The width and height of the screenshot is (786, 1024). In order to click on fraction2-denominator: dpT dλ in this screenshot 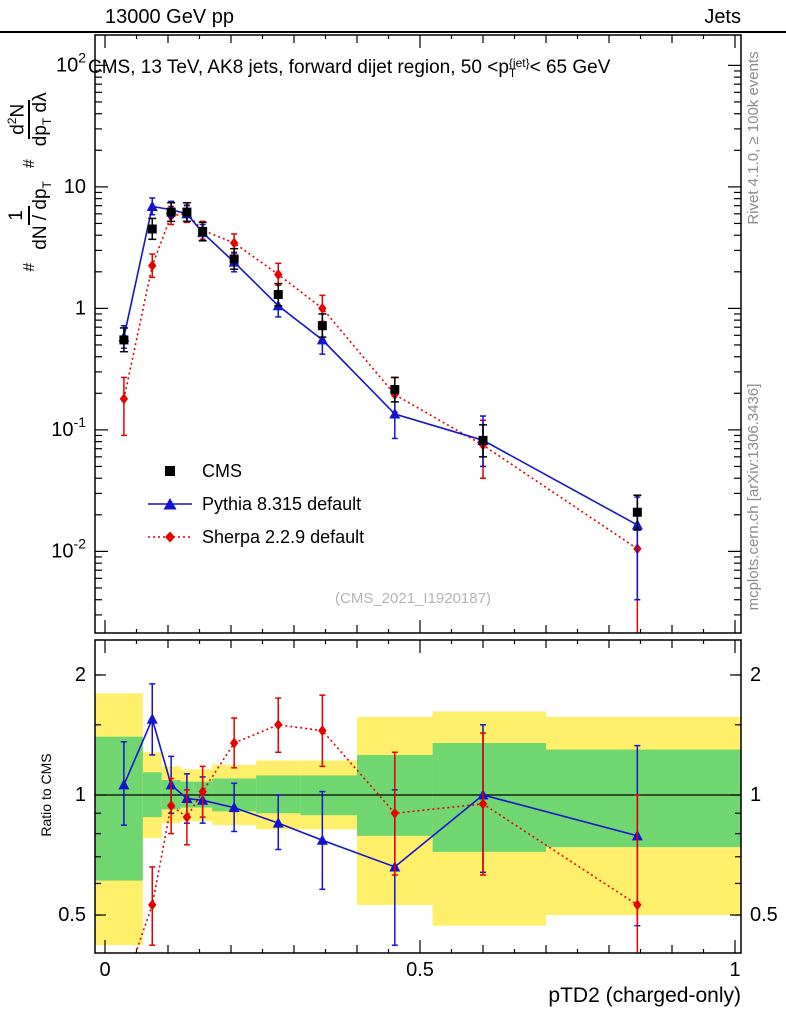, I will do `click(42, 119)`.